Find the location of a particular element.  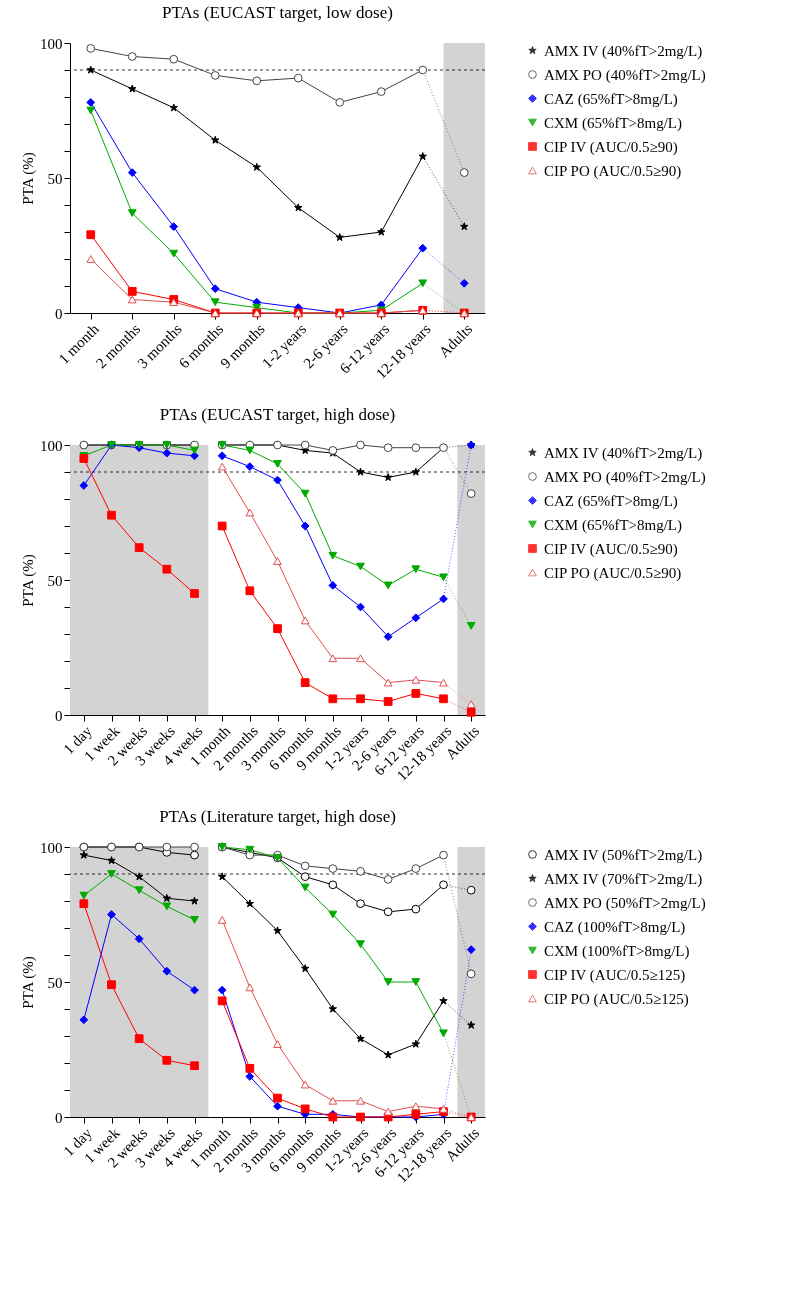

legend-label: AMX PO (50%fT>2mg/L) is located at coordinates (625, 903).